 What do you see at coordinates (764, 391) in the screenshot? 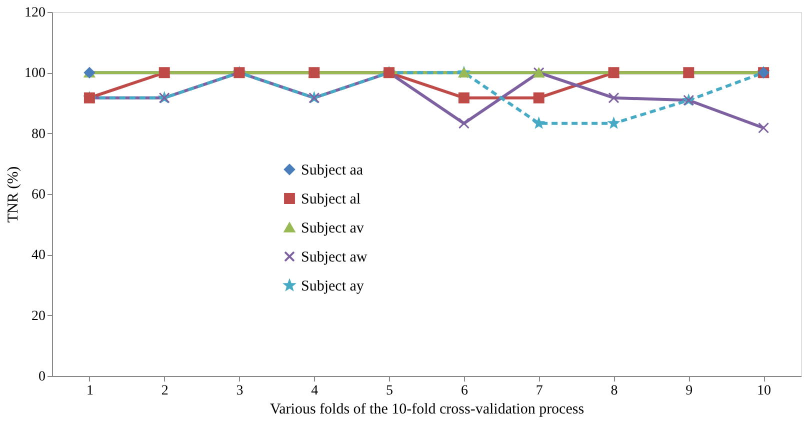
I see `x-tick-label: 10` at bounding box center [764, 391].